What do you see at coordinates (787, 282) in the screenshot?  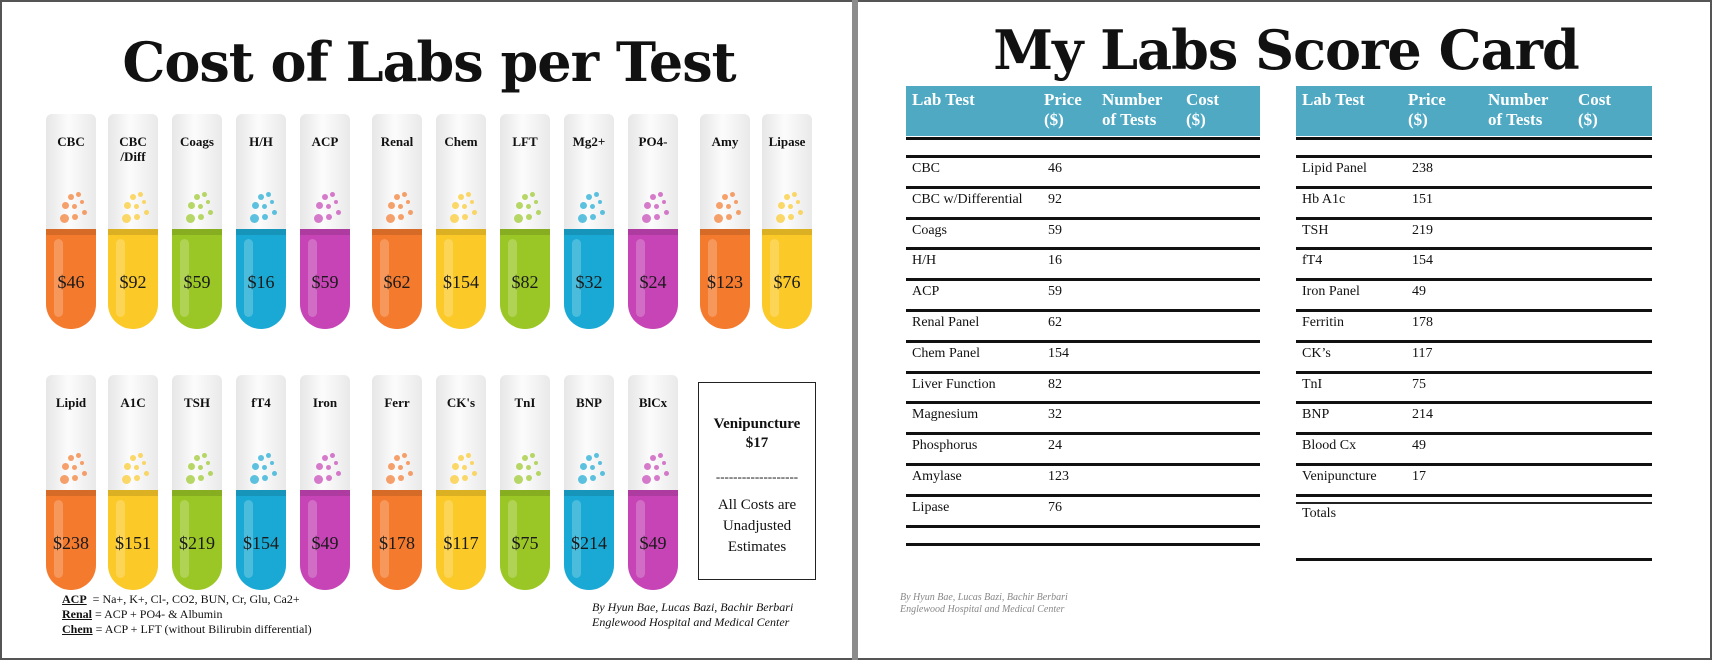 I see `tube-price: $76` at bounding box center [787, 282].